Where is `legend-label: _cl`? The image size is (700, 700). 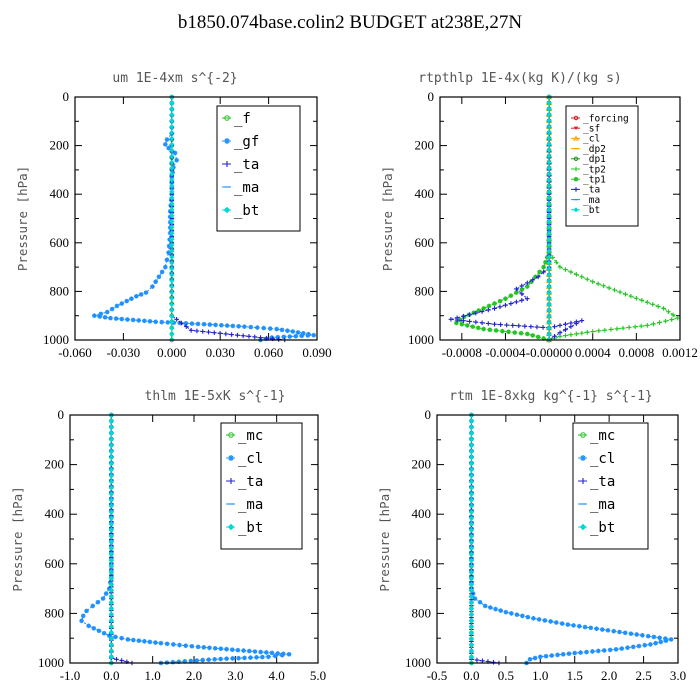 legend-label: _cl is located at coordinates (250, 459).